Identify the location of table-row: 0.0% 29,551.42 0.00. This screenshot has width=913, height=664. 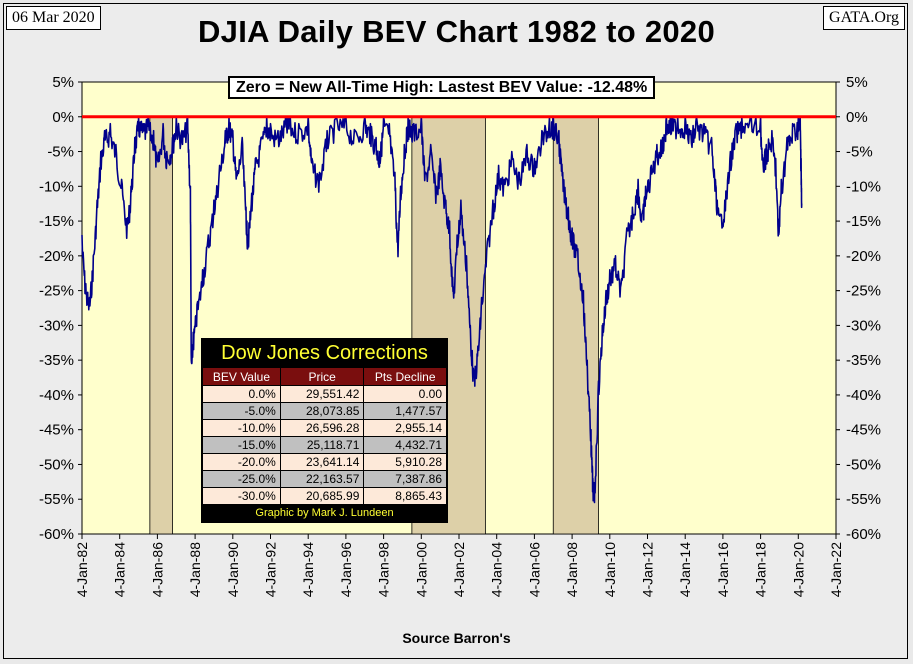
(324, 394).